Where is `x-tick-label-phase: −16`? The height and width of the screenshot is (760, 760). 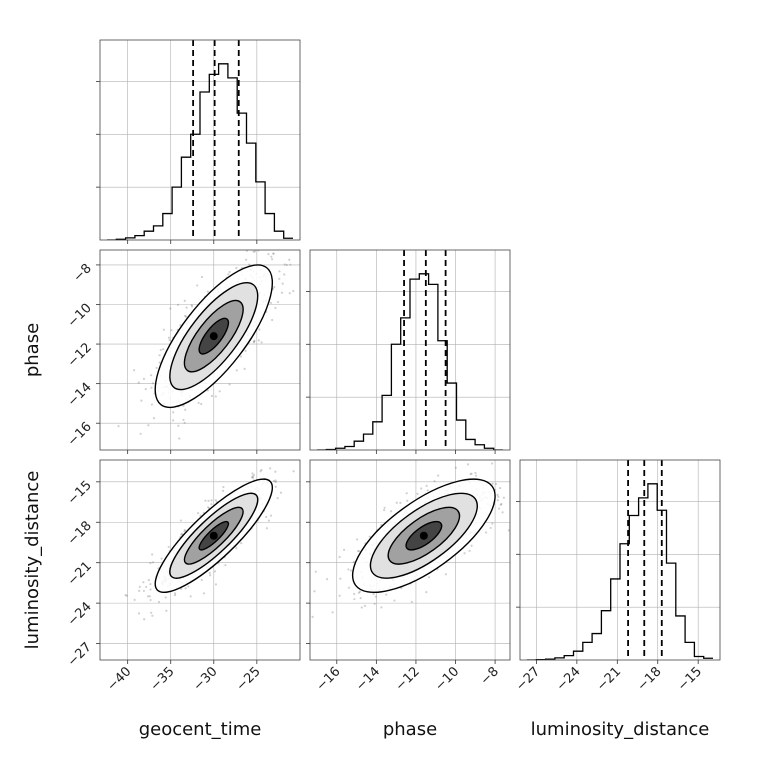
x-tick-label-phase: −16 is located at coordinates (329, 679).